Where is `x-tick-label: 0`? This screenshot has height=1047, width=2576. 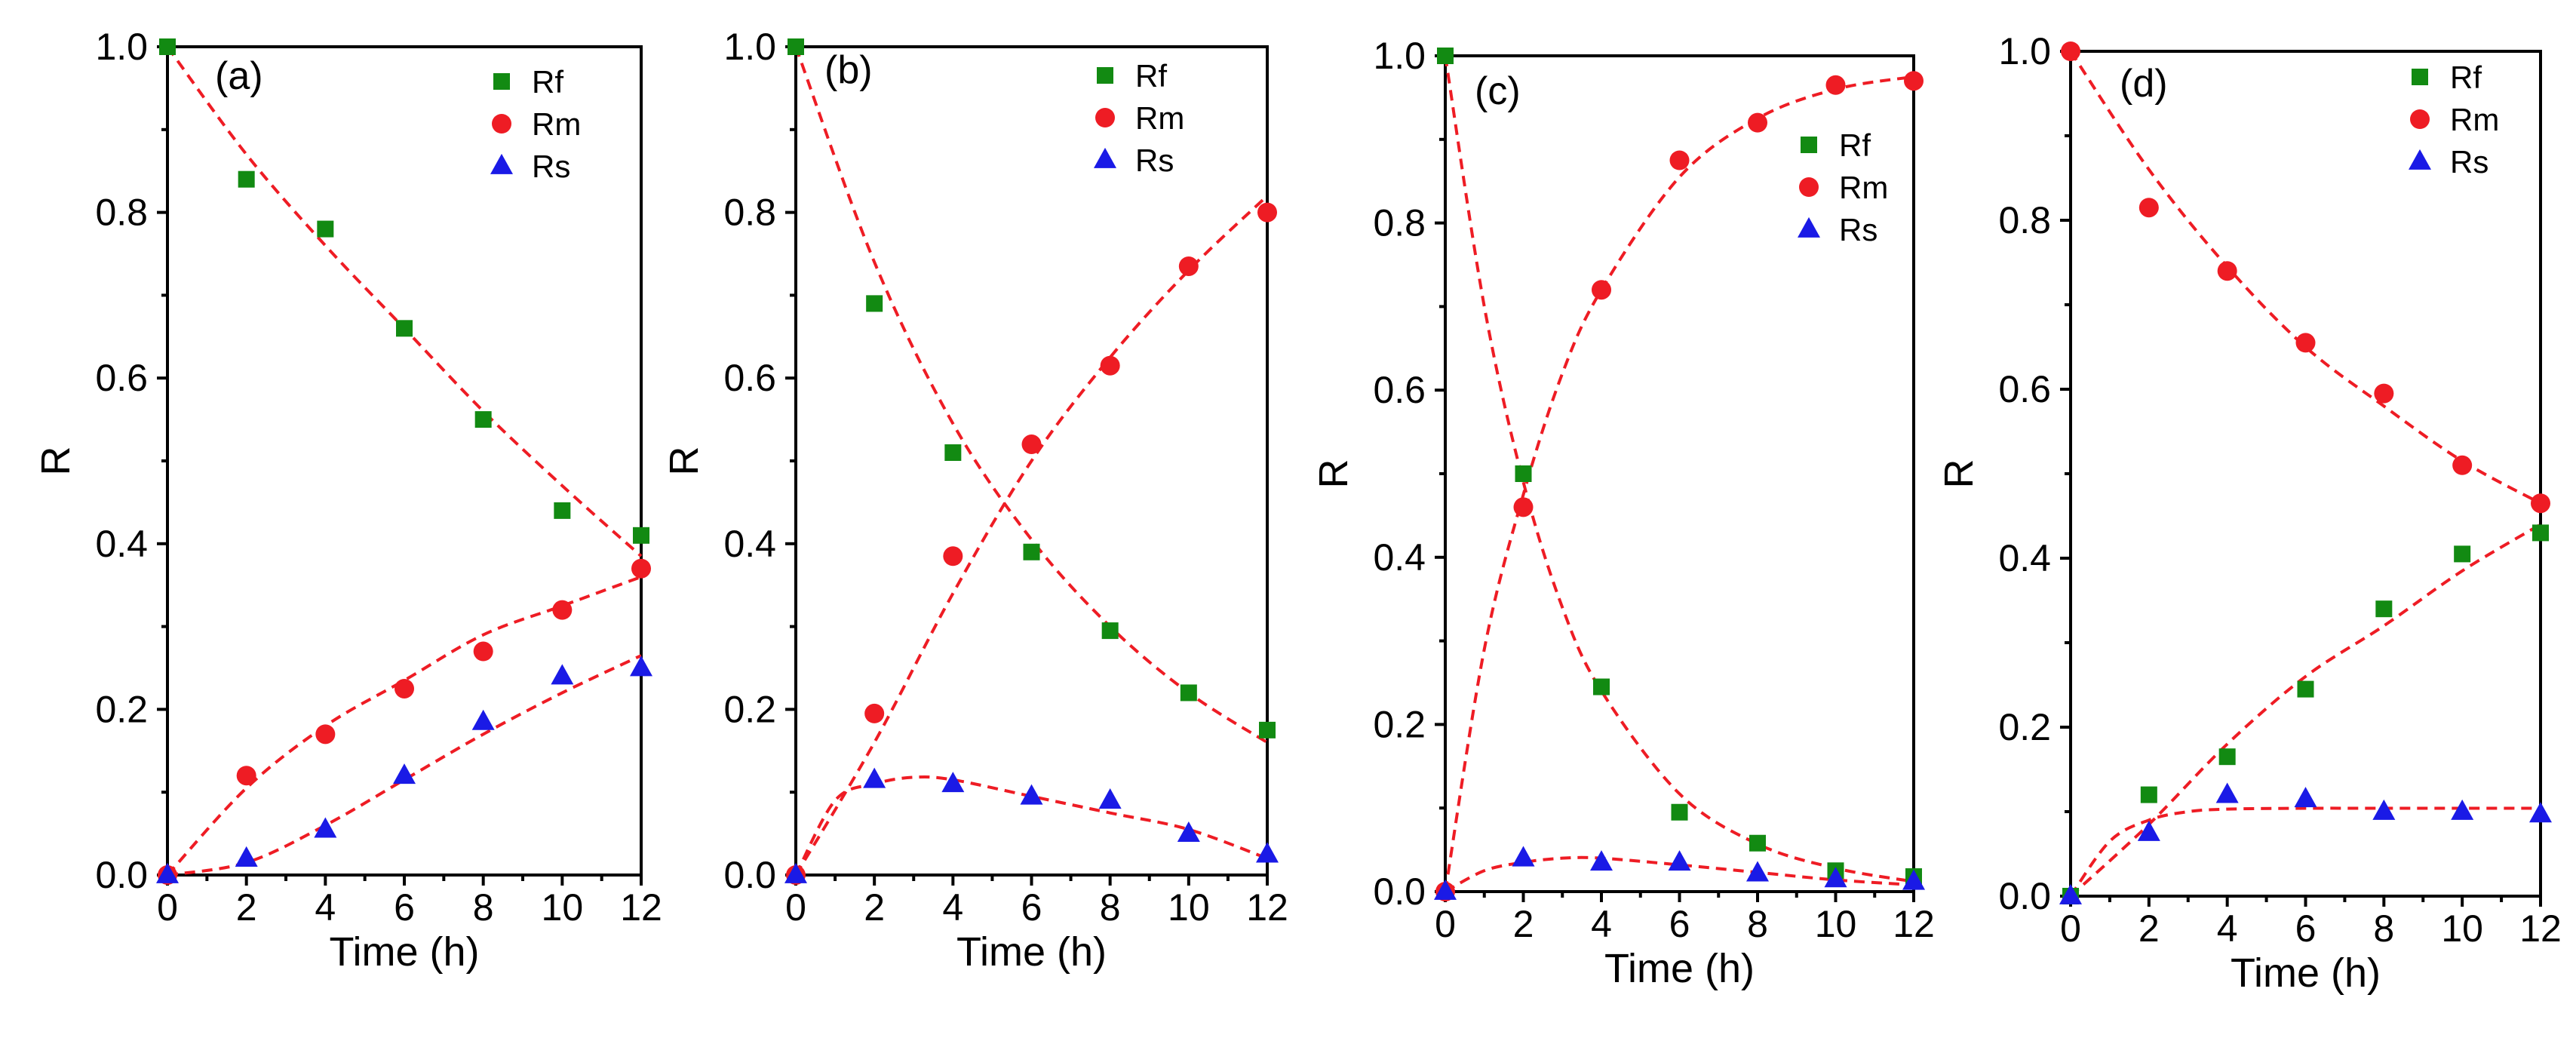
x-tick-label: 0 is located at coordinates (795, 907).